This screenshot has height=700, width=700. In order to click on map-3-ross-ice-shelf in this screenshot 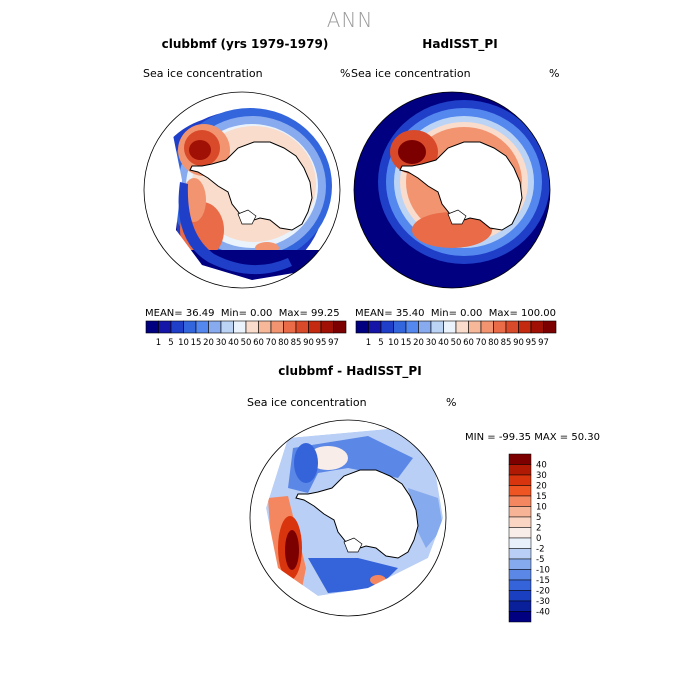, I will do `click(353, 545)`.